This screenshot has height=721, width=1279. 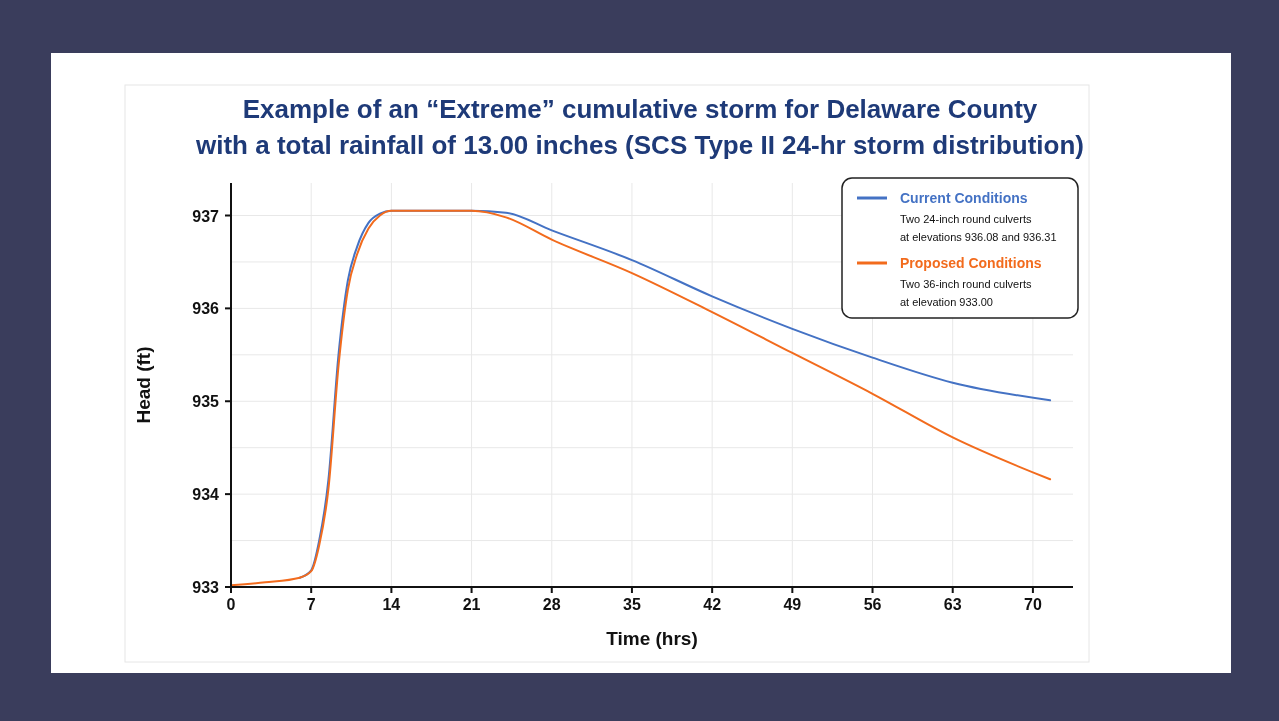 What do you see at coordinates (1033, 604) in the screenshot?
I see `x-tick-label: 70` at bounding box center [1033, 604].